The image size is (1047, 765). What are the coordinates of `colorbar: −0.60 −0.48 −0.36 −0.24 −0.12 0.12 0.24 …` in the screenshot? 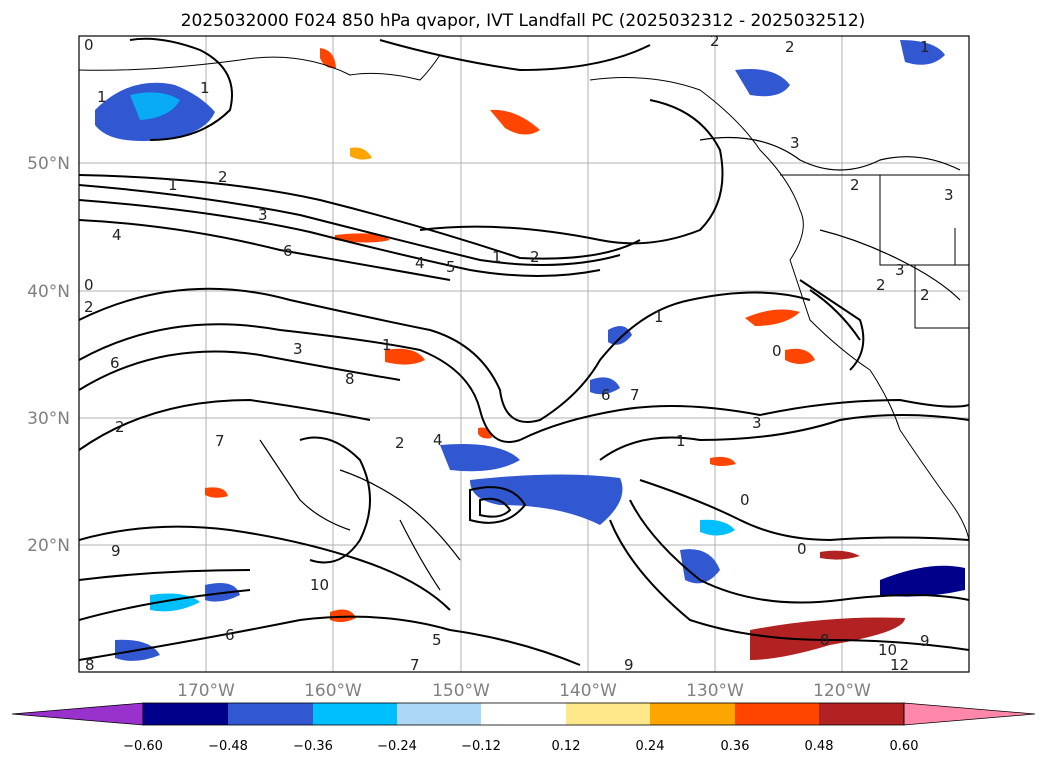 It's located at (523, 728).